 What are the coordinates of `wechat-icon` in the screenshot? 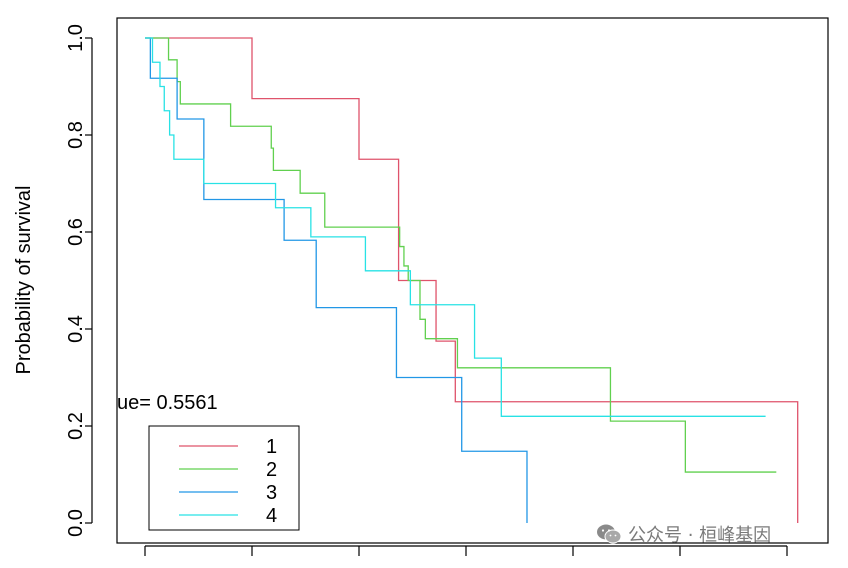 It's located at (609, 534).